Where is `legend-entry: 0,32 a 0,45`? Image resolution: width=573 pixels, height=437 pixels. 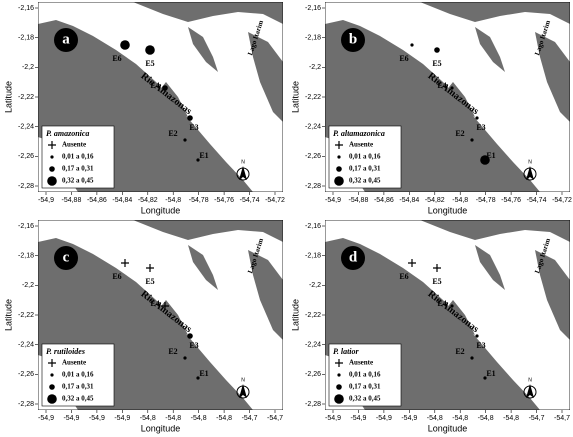 legend-entry: 0,32 a 0,45 is located at coordinates (78, 181).